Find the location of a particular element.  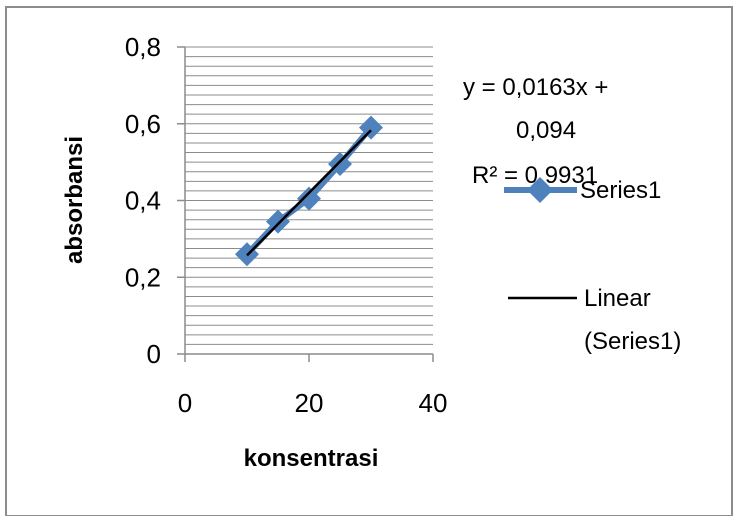

trendline is located at coordinates (309, 193).